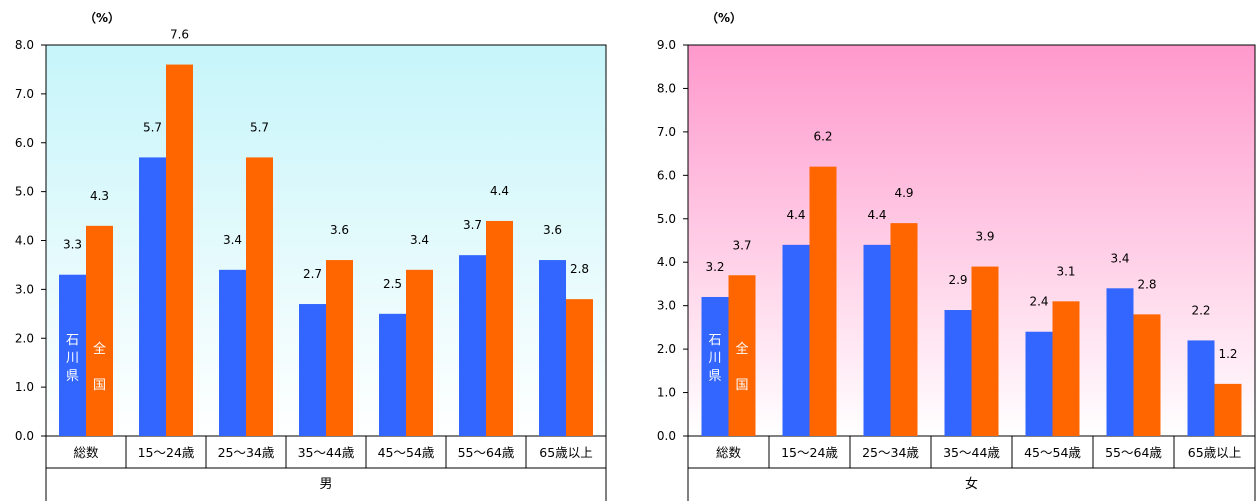  What do you see at coordinates (1065, 271) in the screenshot?
I see `data-label: 3.1` at bounding box center [1065, 271].